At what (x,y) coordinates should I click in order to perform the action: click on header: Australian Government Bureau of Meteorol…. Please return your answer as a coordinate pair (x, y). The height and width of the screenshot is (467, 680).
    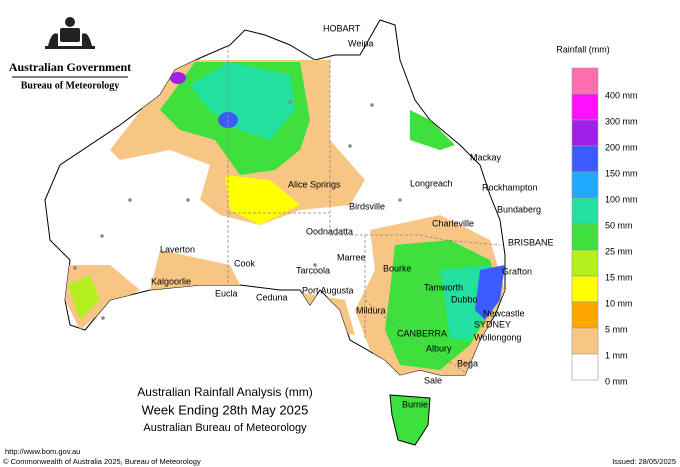
    Looking at the image, I should click on (70, 54).